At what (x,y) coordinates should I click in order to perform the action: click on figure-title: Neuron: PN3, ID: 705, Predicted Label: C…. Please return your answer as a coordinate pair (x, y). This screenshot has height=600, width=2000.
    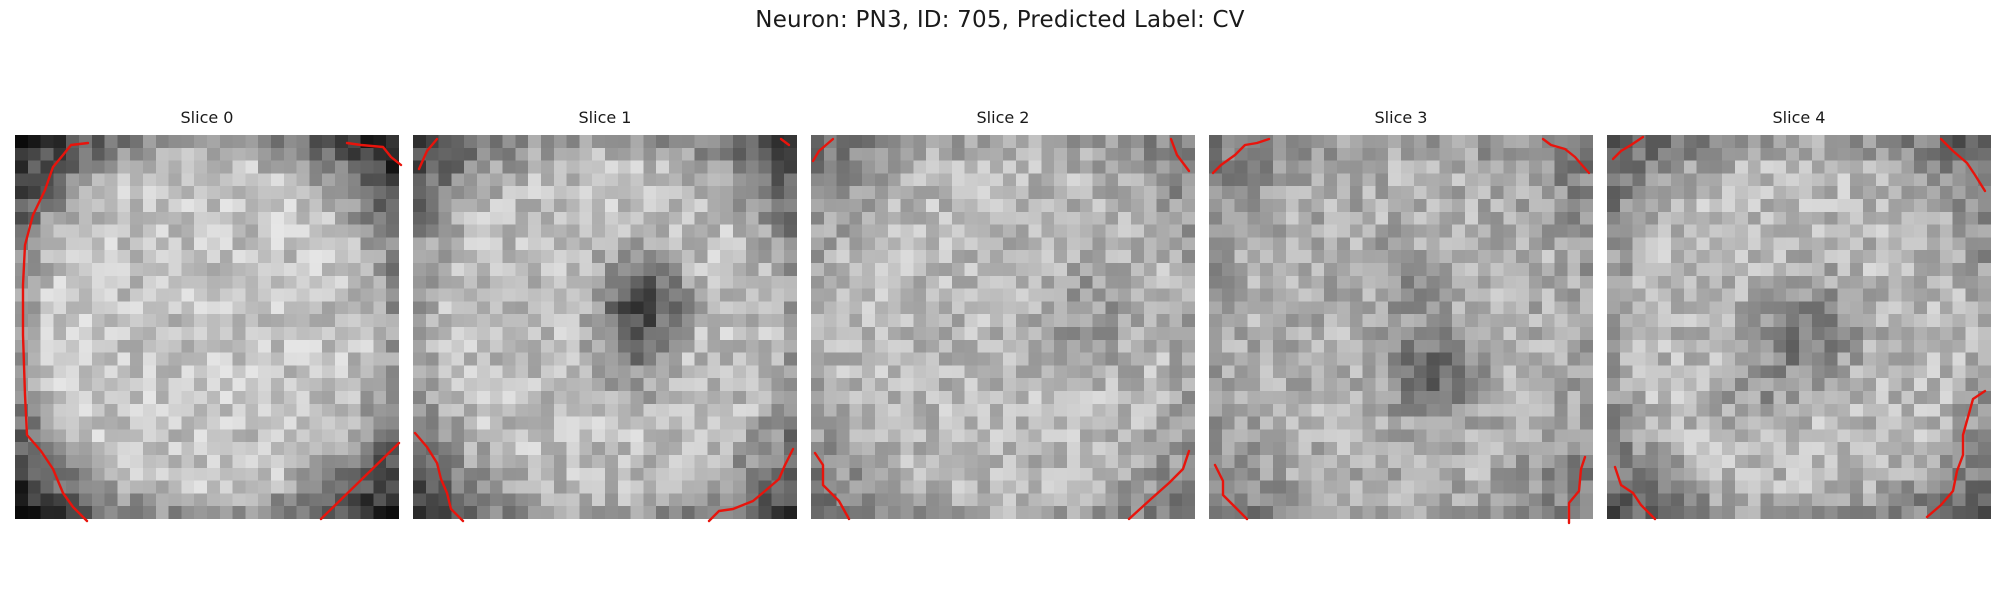
    Looking at the image, I should click on (1000, 20).